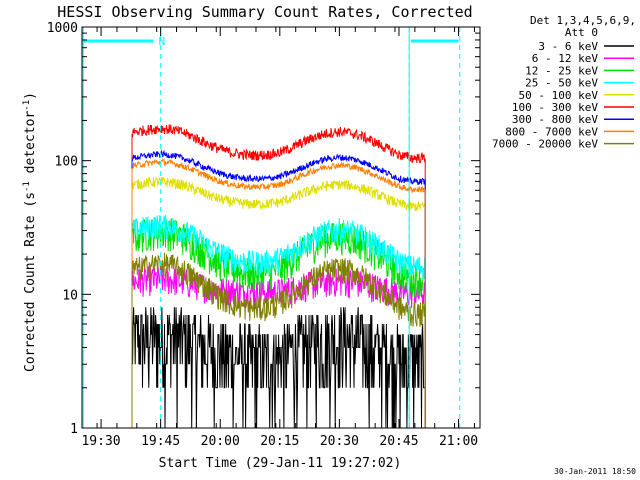 Image resolution: width=640 pixels, height=480 pixels. Describe the element at coordinates (162, 41) in the screenshot. I see `night-label: N` at that location.